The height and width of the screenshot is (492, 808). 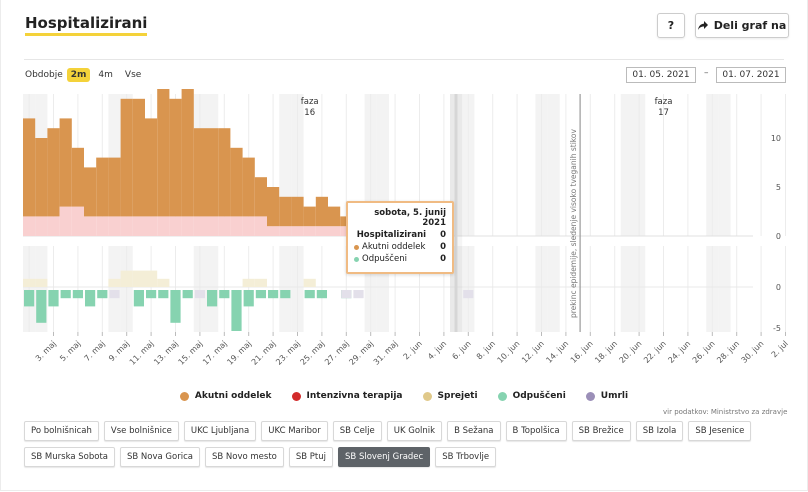 What do you see at coordinates (384, 457) in the screenshot?
I see `filter-button-sb-slovenj-gradec: SB Slovenj Gradec` at bounding box center [384, 457].